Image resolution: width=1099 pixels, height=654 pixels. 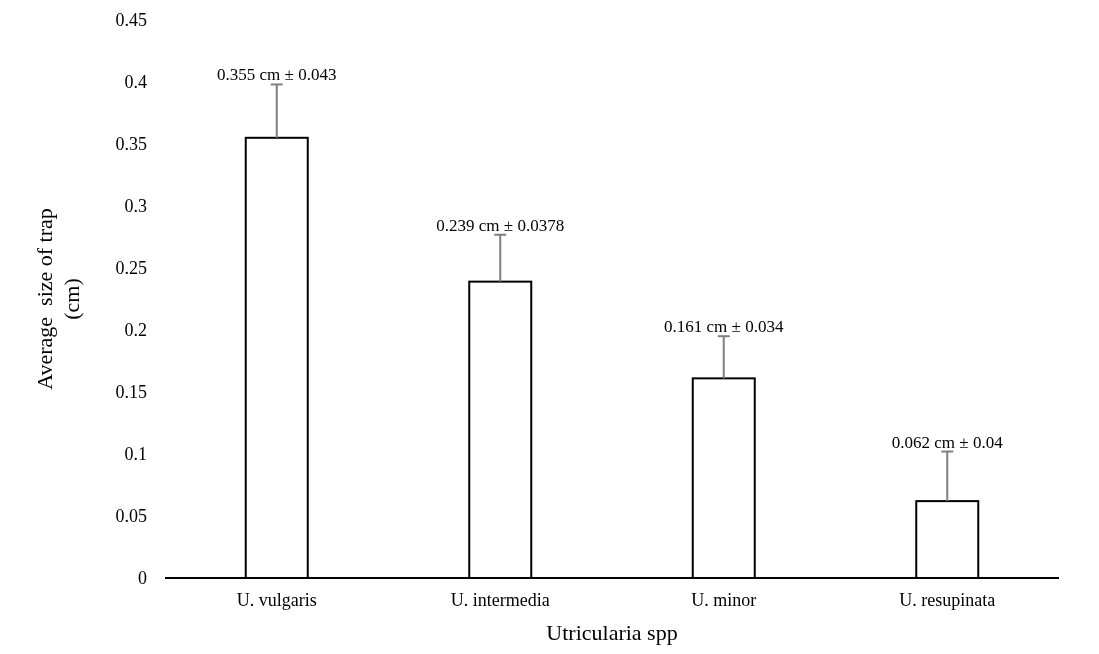 What do you see at coordinates (131, 516) in the screenshot?
I see `y-tick-label: 0.05` at bounding box center [131, 516].